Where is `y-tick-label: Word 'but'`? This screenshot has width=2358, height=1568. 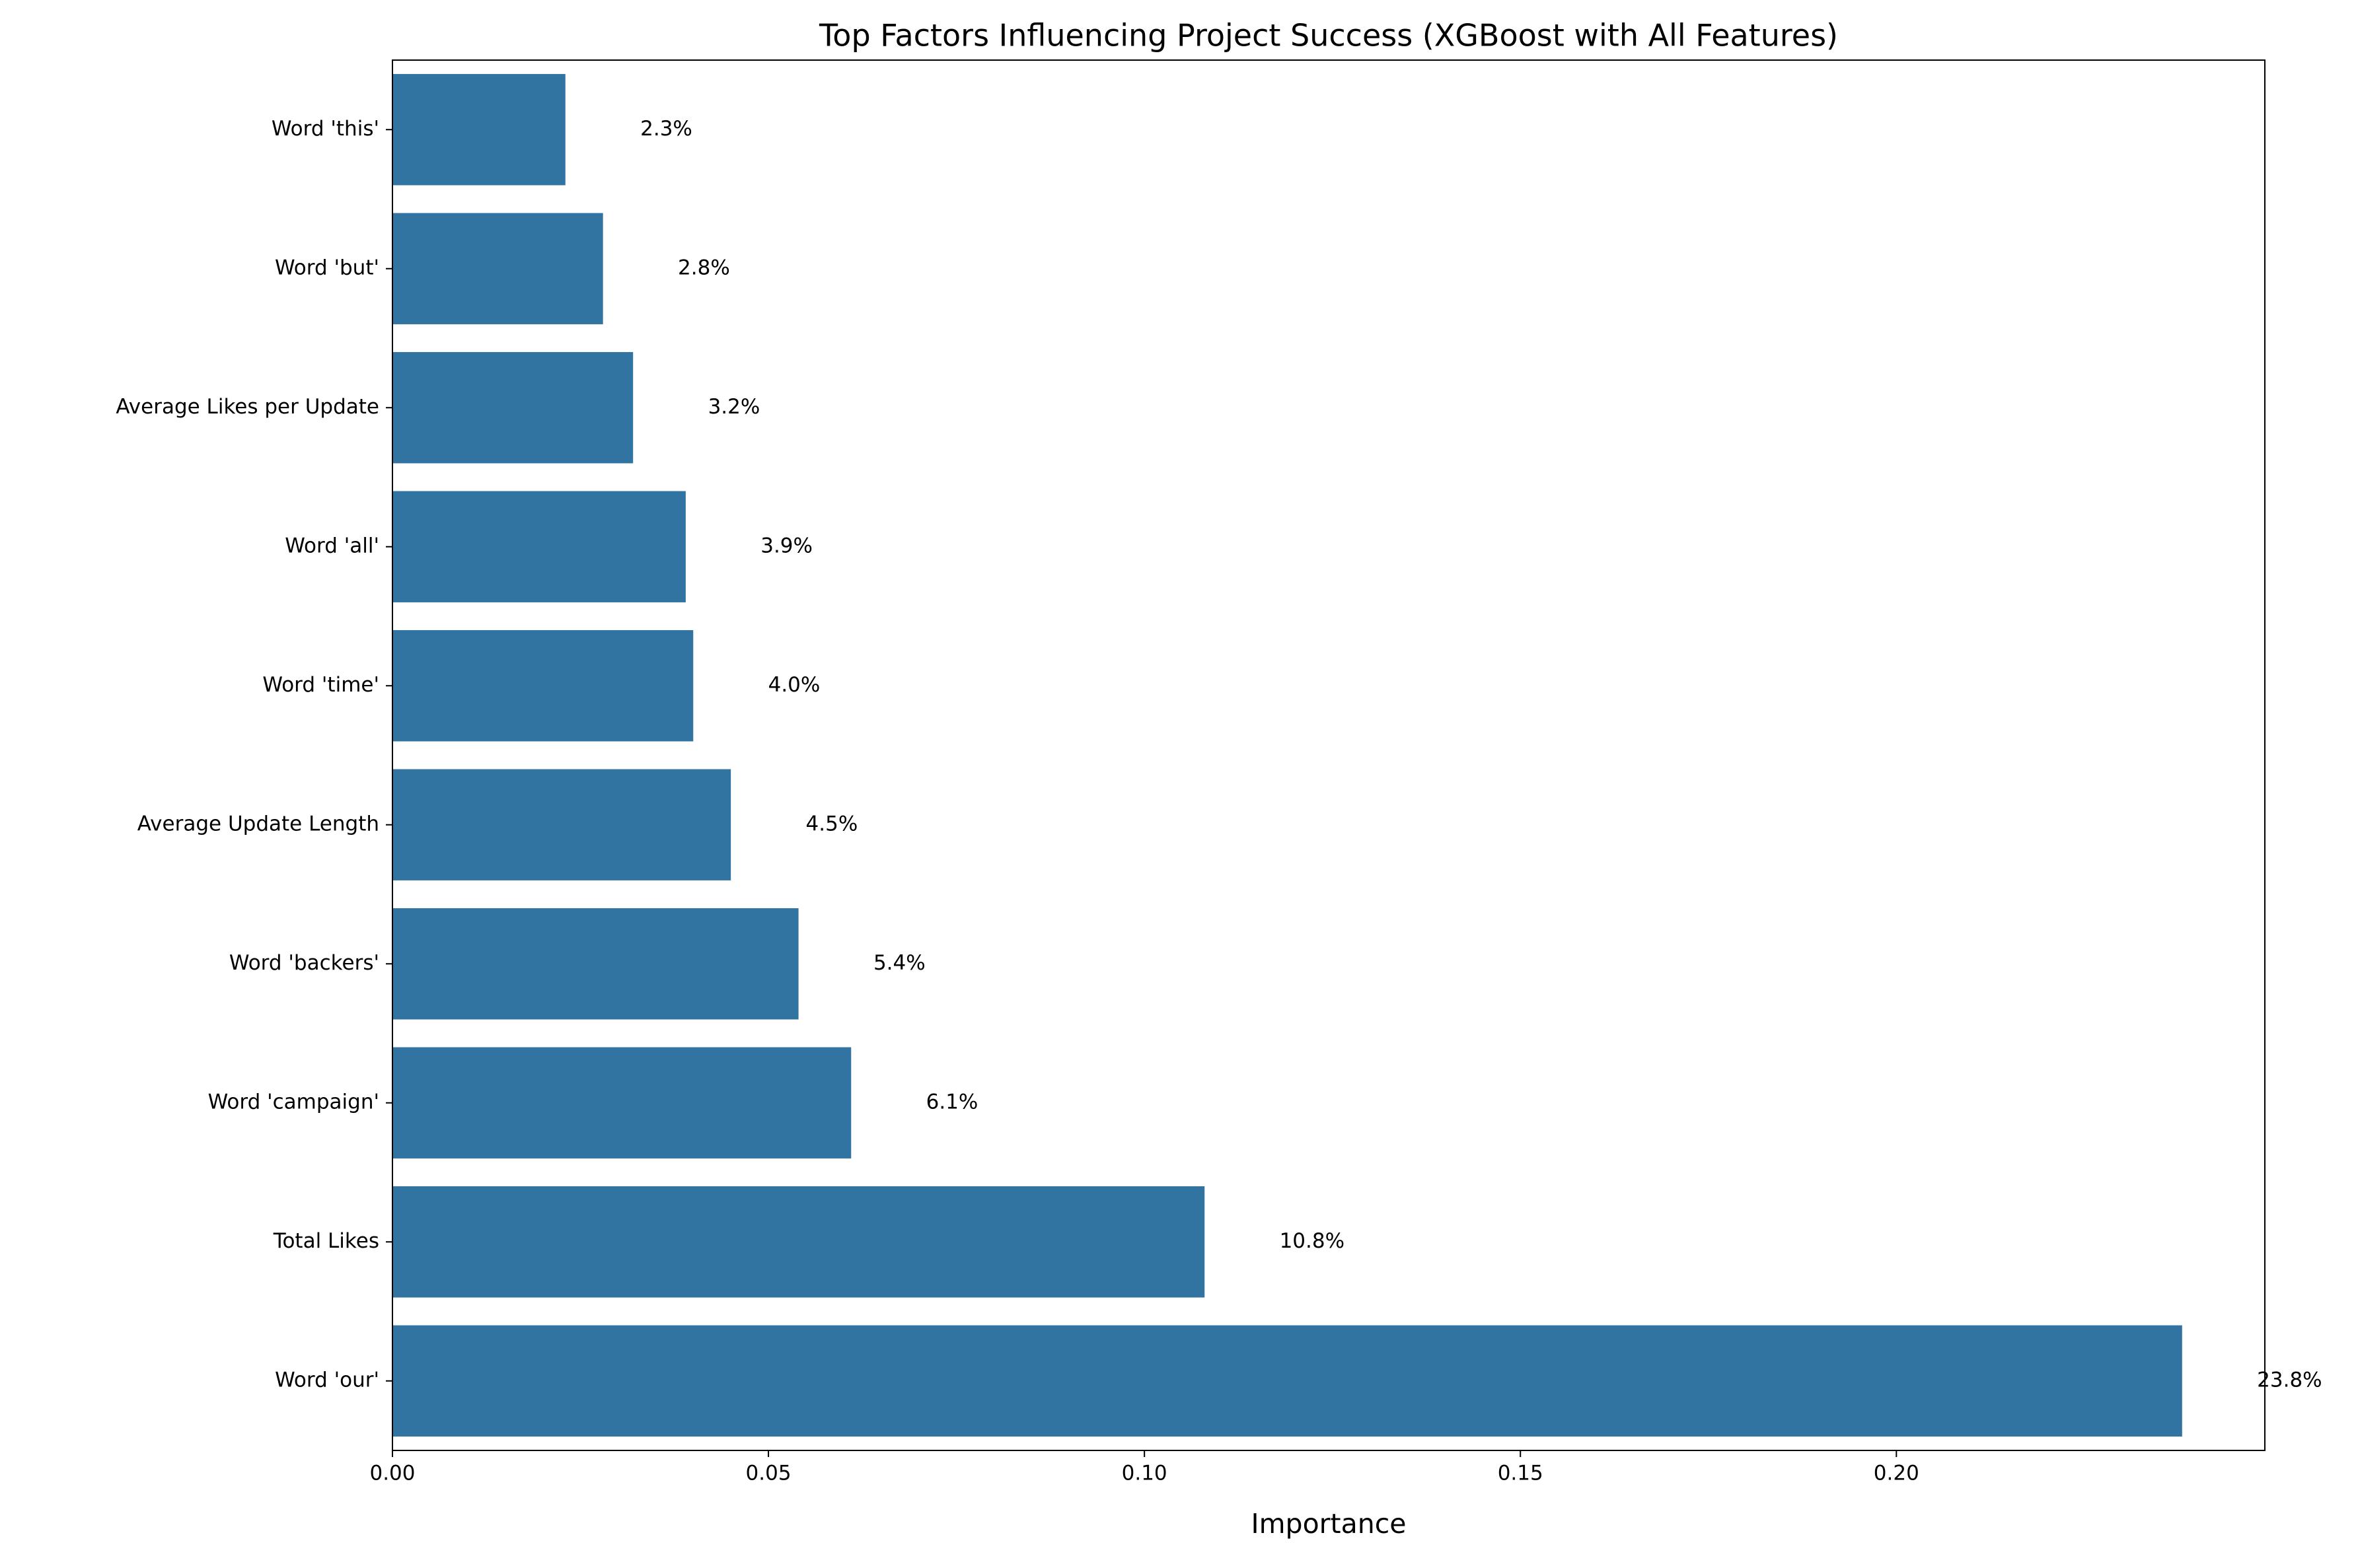
y-tick-label: Word 'but' is located at coordinates (327, 267).